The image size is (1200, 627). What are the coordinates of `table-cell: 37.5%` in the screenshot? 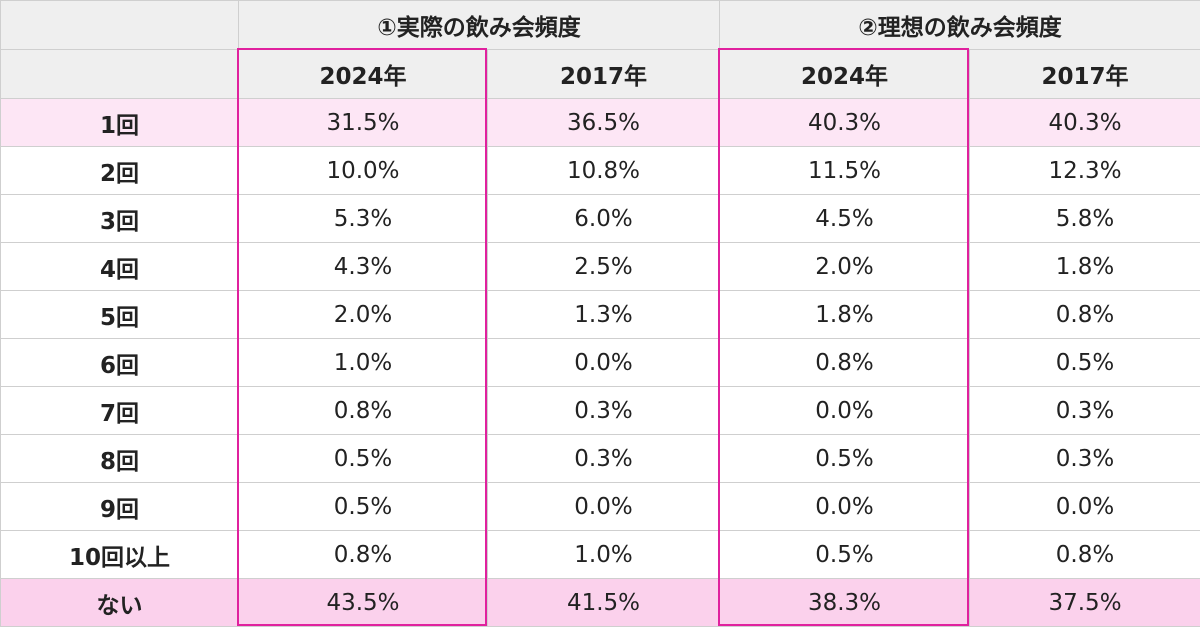 It's located at (1085, 603).